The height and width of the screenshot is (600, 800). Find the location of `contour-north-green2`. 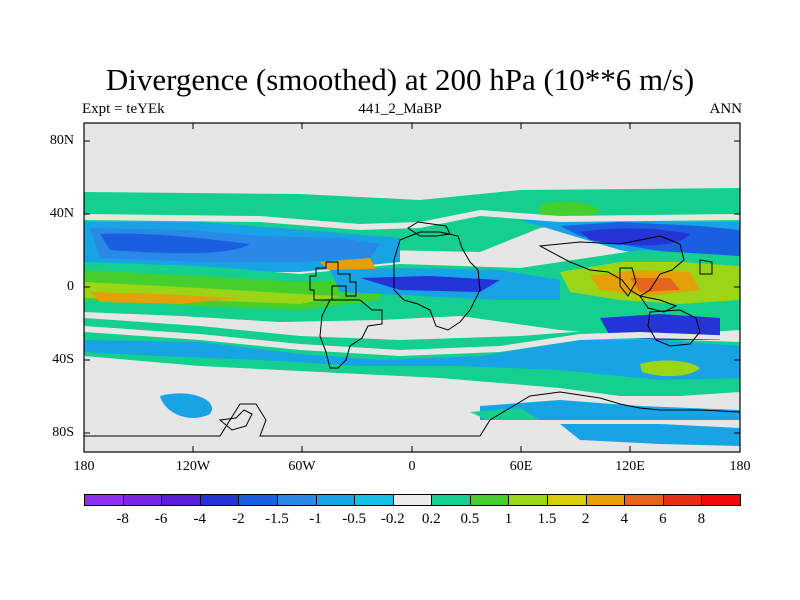

contour-north-green2 is located at coordinates (570, 210).